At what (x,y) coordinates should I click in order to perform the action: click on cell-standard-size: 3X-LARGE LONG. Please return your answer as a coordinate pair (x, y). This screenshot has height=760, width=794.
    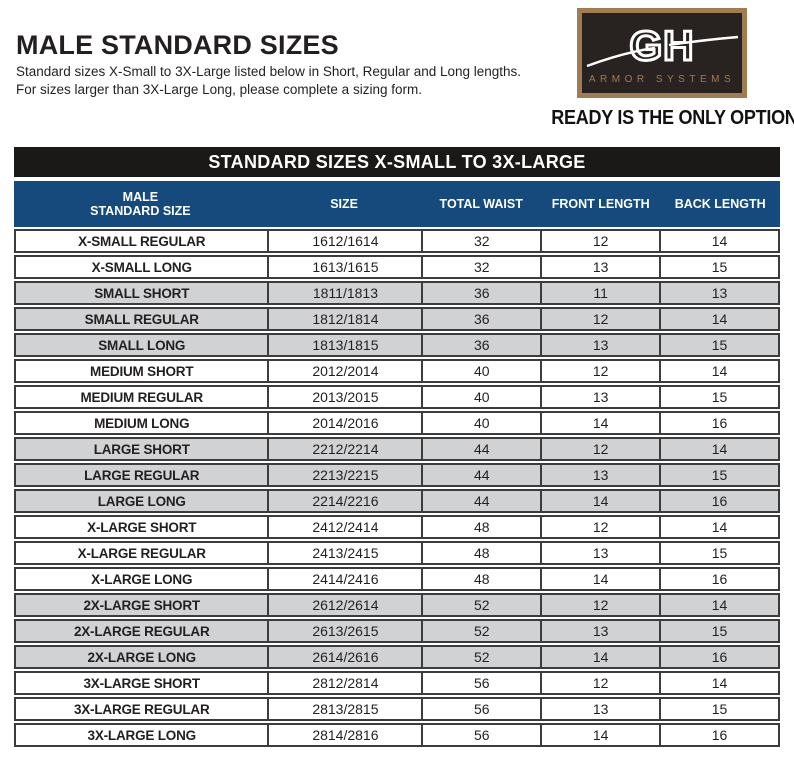
    Looking at the image, I should click on (142, 735).